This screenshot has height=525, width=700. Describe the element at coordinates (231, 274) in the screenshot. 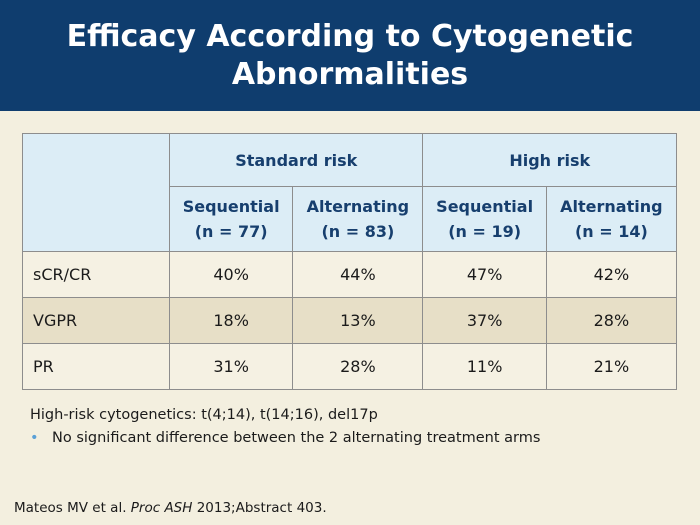

I see `table-cell: 40%` at that location.